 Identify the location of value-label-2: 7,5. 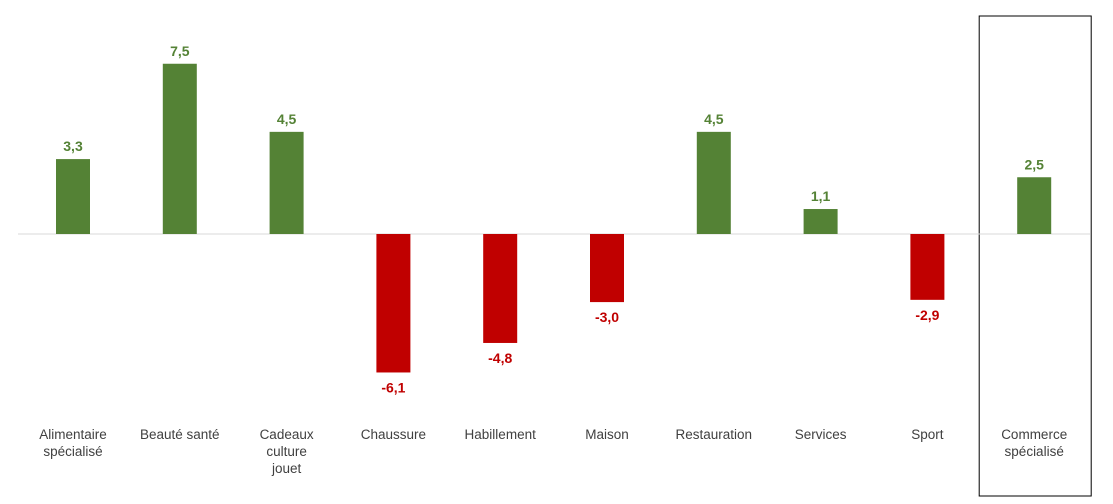
(180, 51).